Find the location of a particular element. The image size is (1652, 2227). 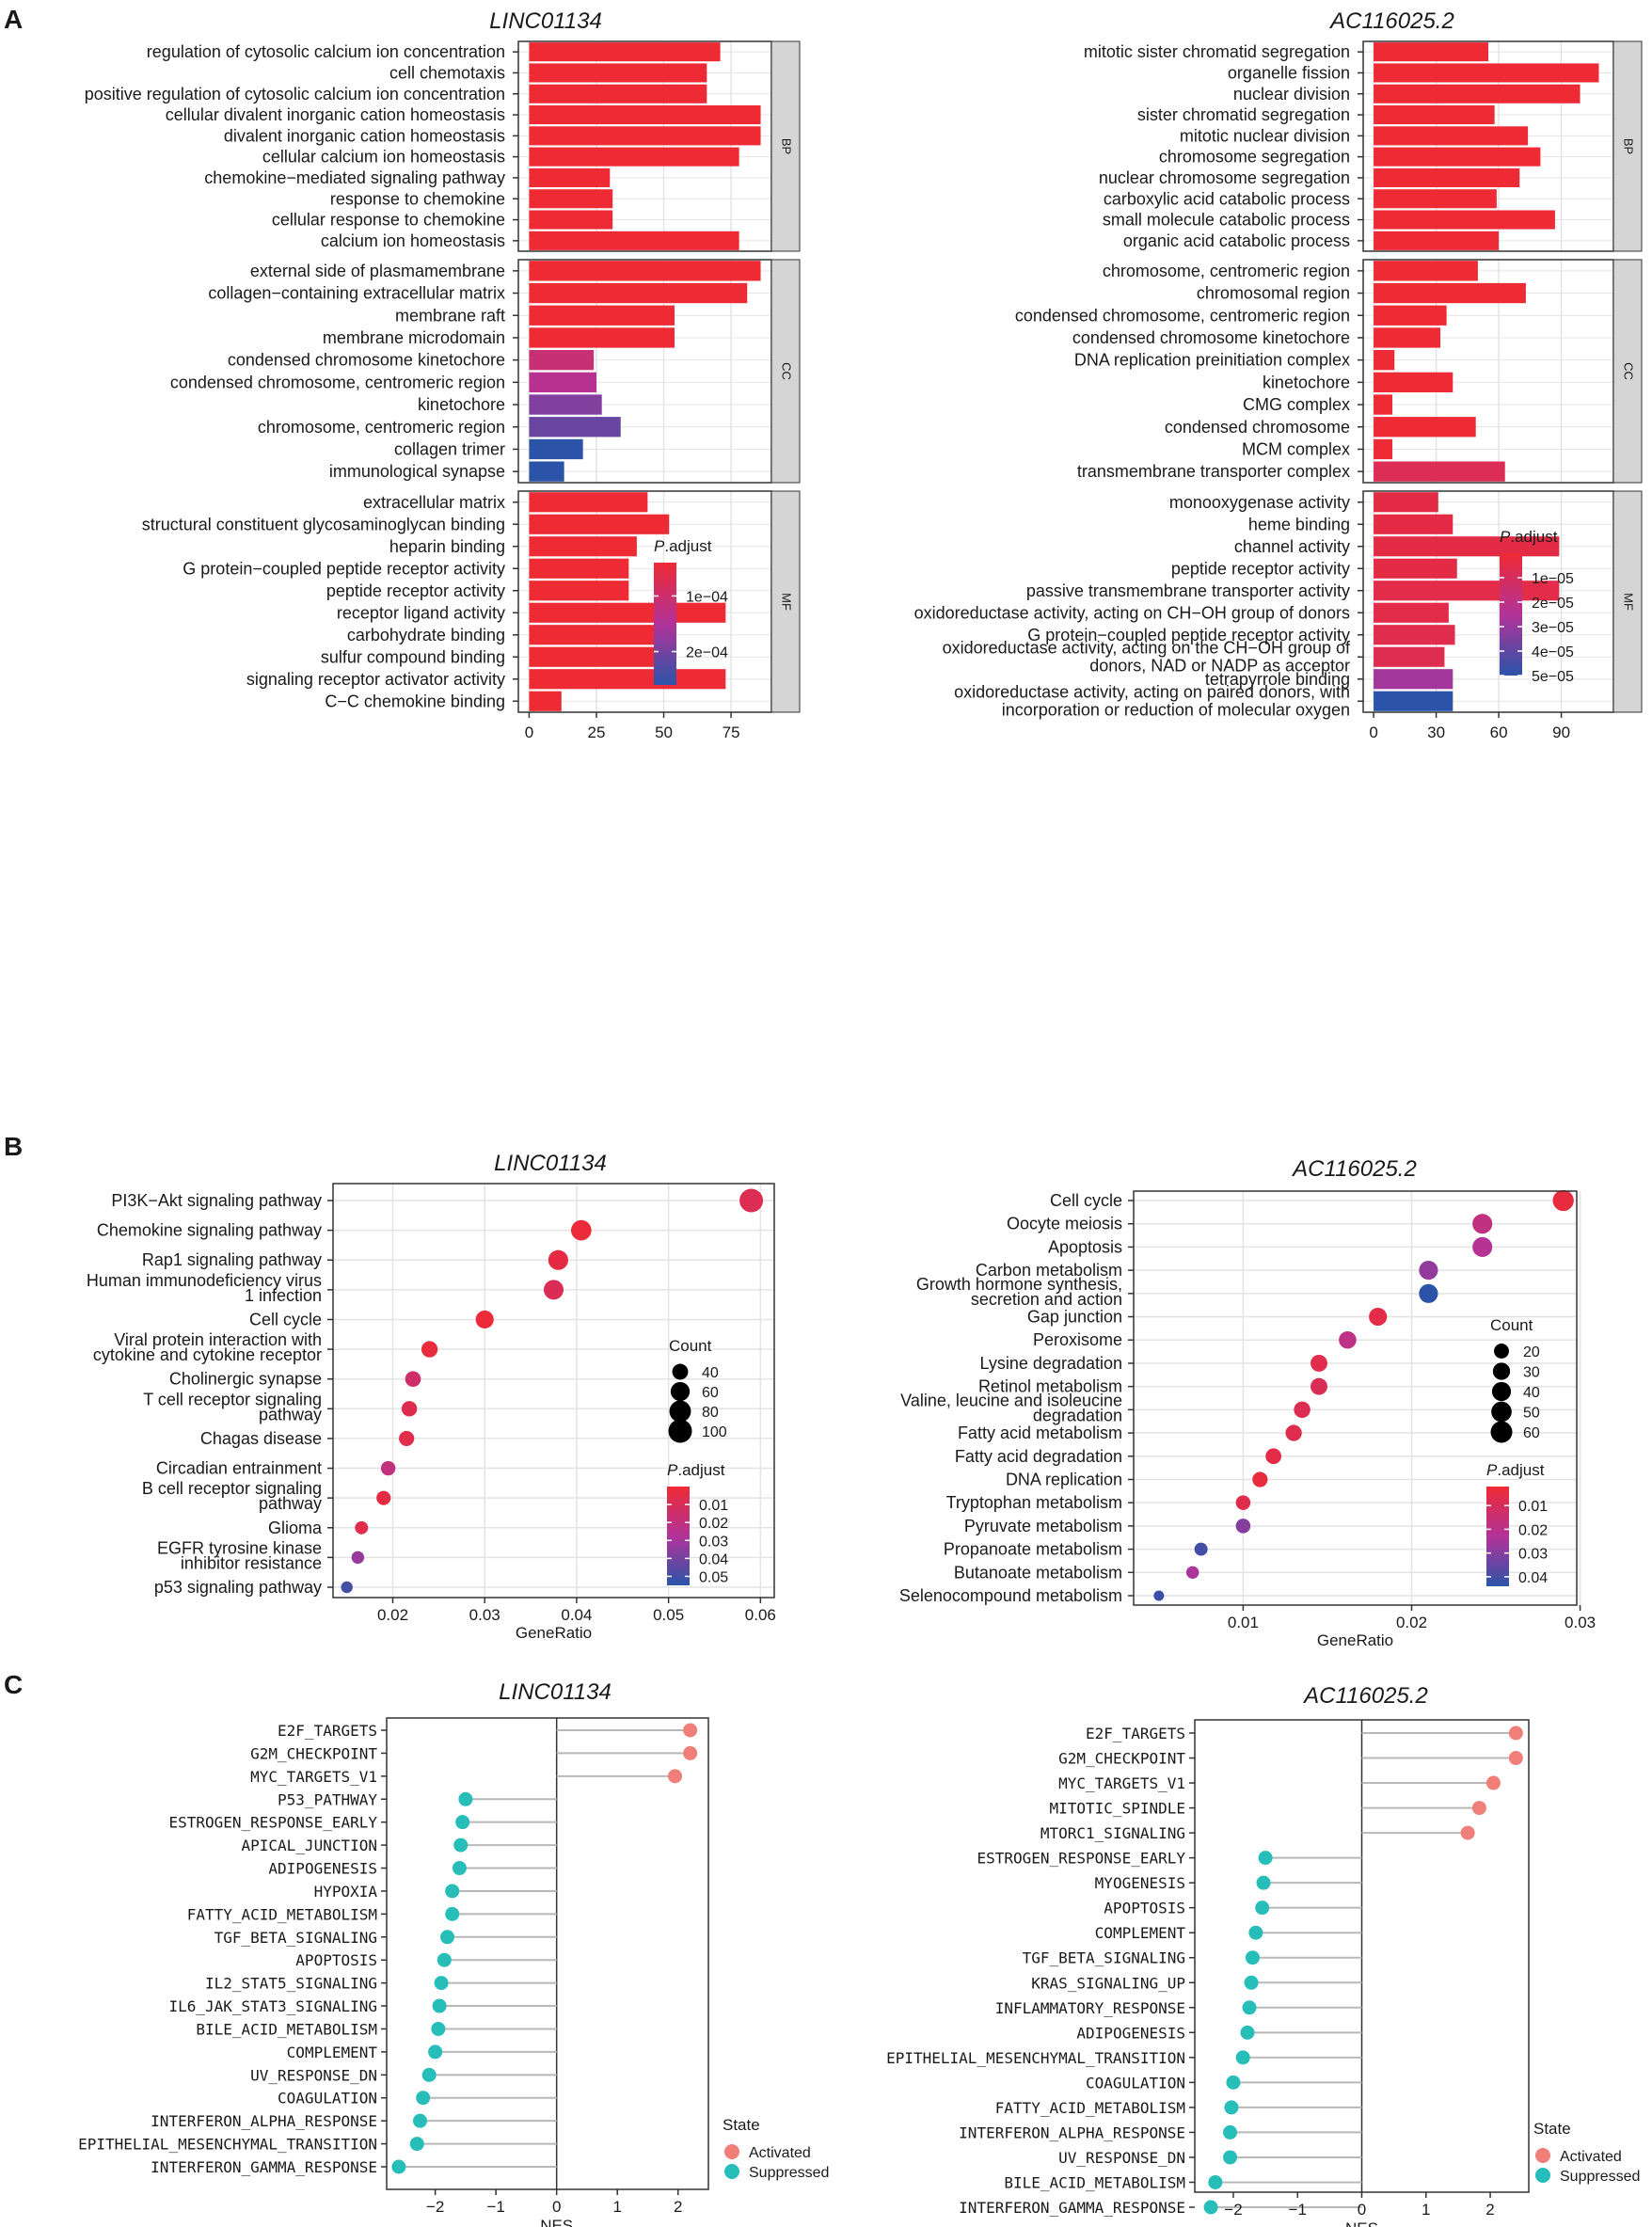

term-label: Peroxisome is located at coordinates (1077, 1339).